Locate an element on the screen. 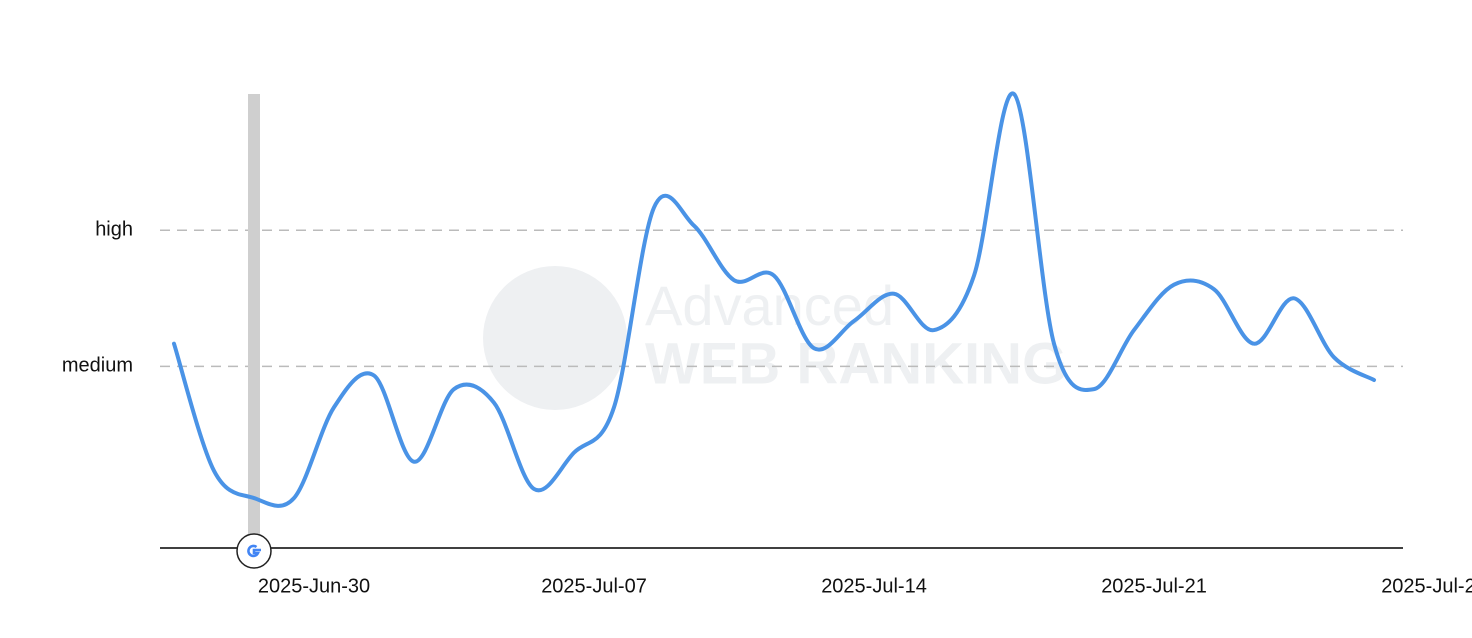 The image size is (1472, 638). watermark: Advanced WEB RANKING is located at coordinates (775, 338).